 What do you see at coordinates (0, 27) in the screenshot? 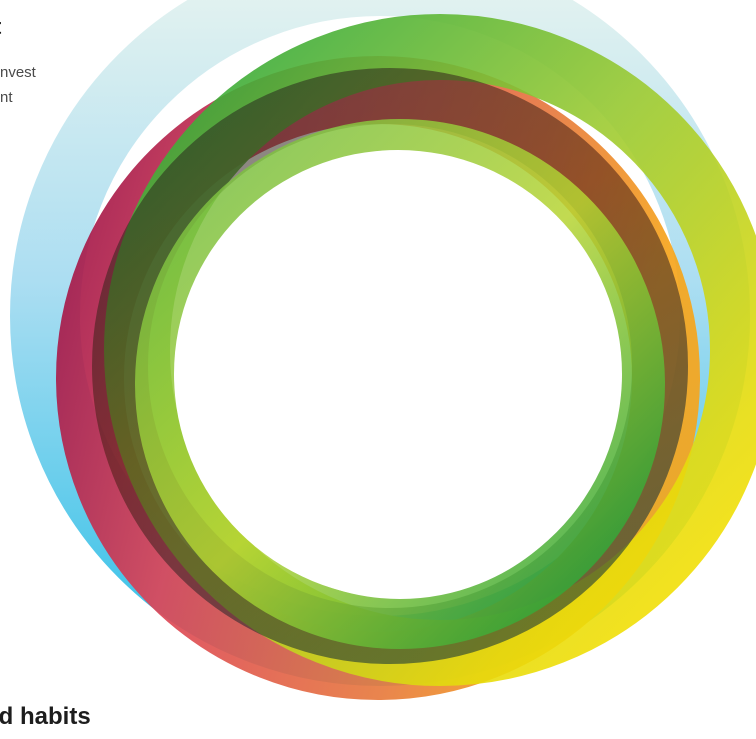
I see `intro-heading: t` at bounding box center [0, 27].